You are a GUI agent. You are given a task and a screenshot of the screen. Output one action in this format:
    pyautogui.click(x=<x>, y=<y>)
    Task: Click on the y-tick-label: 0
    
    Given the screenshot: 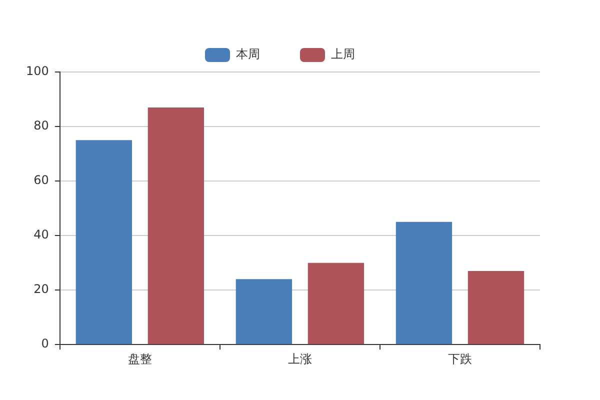 What is the action you would take?
    pyautogui.click(x=45, y=343)
    